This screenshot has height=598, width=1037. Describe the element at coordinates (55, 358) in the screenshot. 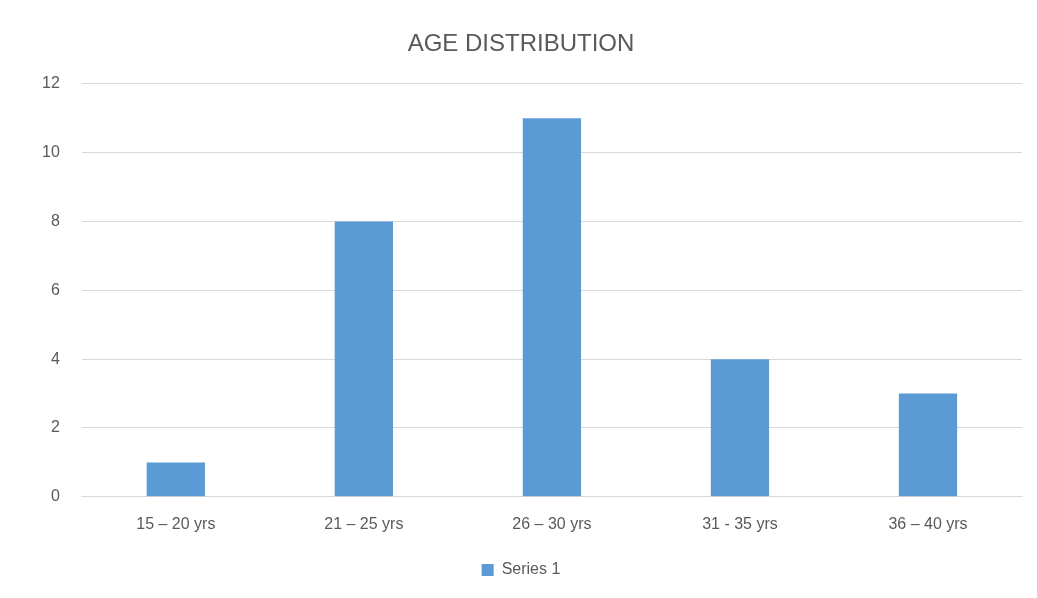

I see `y-tick-label: 4` at that location.